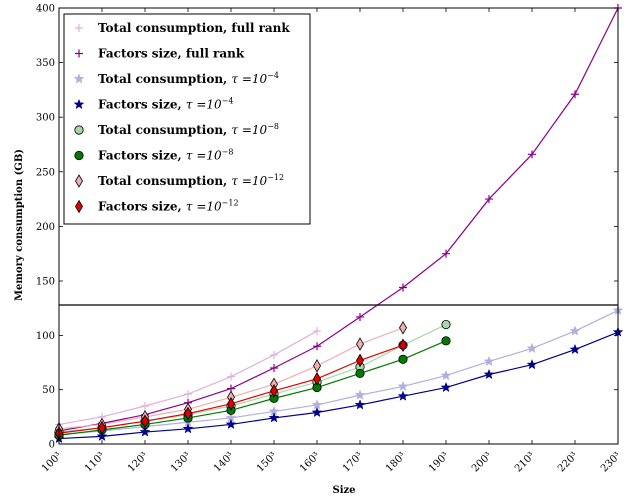 Image resolution: width=628 pixels, height=503 pixels. Describe the element at coordinates (168, 206) in the screenshot. I see `legend-entry-label: Factors size, τ =10−12` at that location.